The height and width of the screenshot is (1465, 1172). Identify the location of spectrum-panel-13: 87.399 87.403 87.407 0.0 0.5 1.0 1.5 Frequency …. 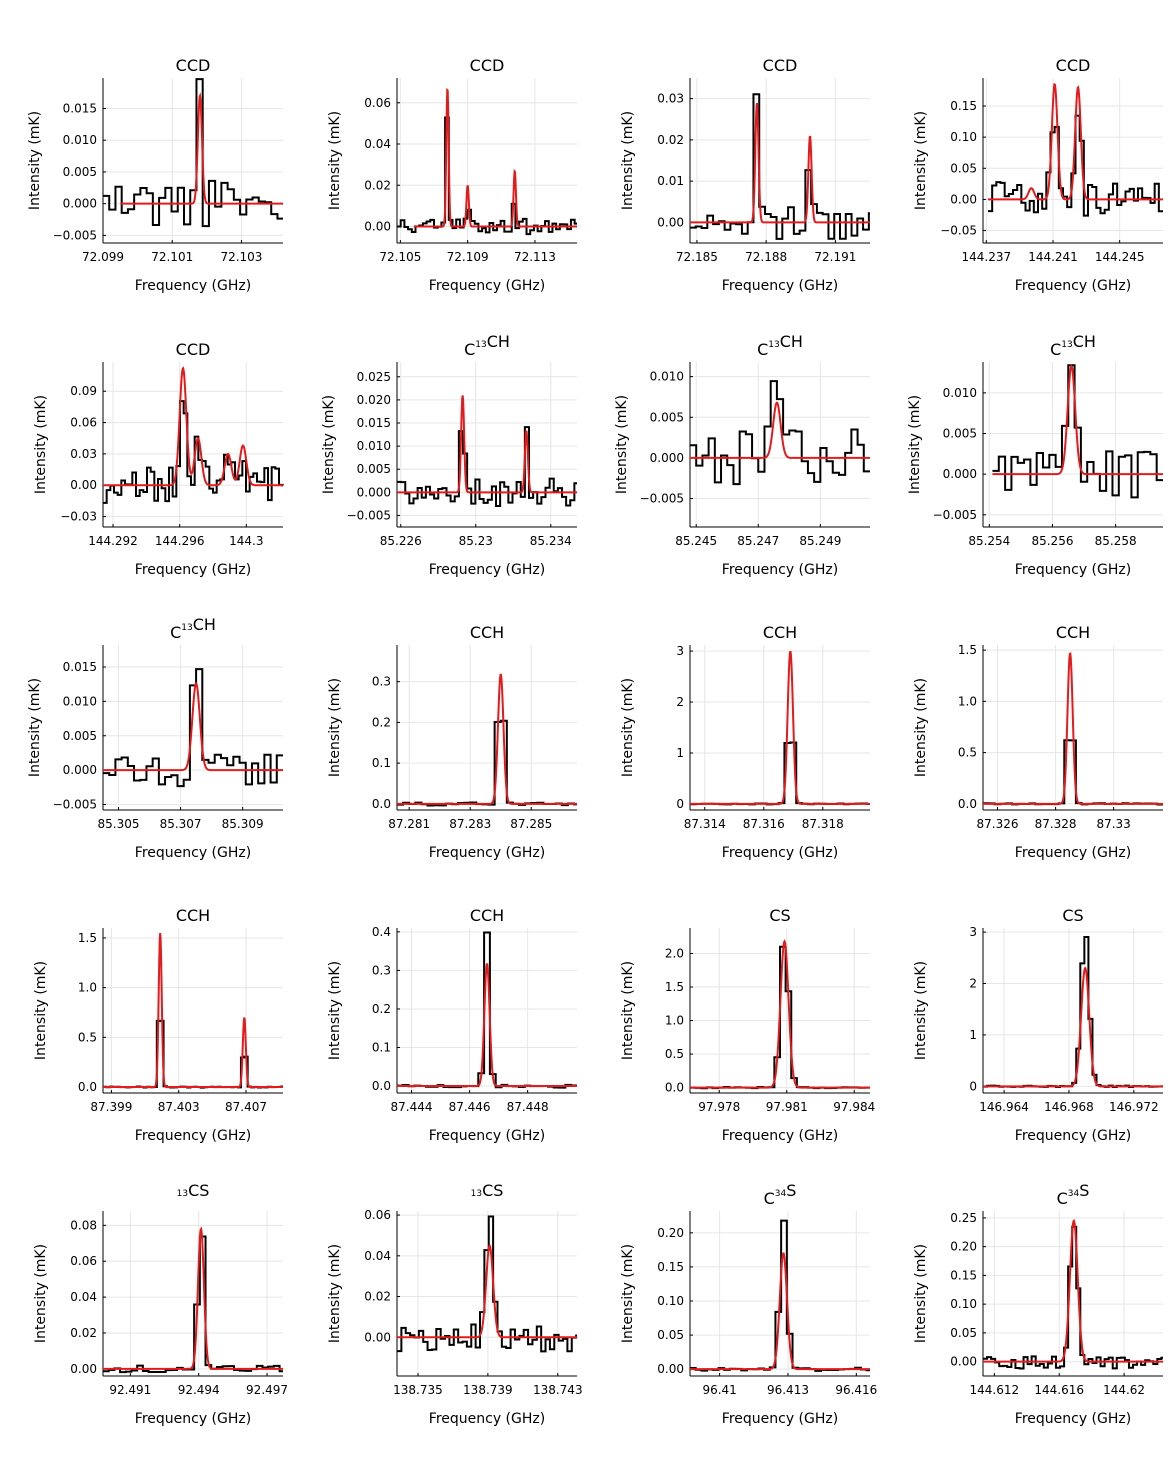
(158, 1025).